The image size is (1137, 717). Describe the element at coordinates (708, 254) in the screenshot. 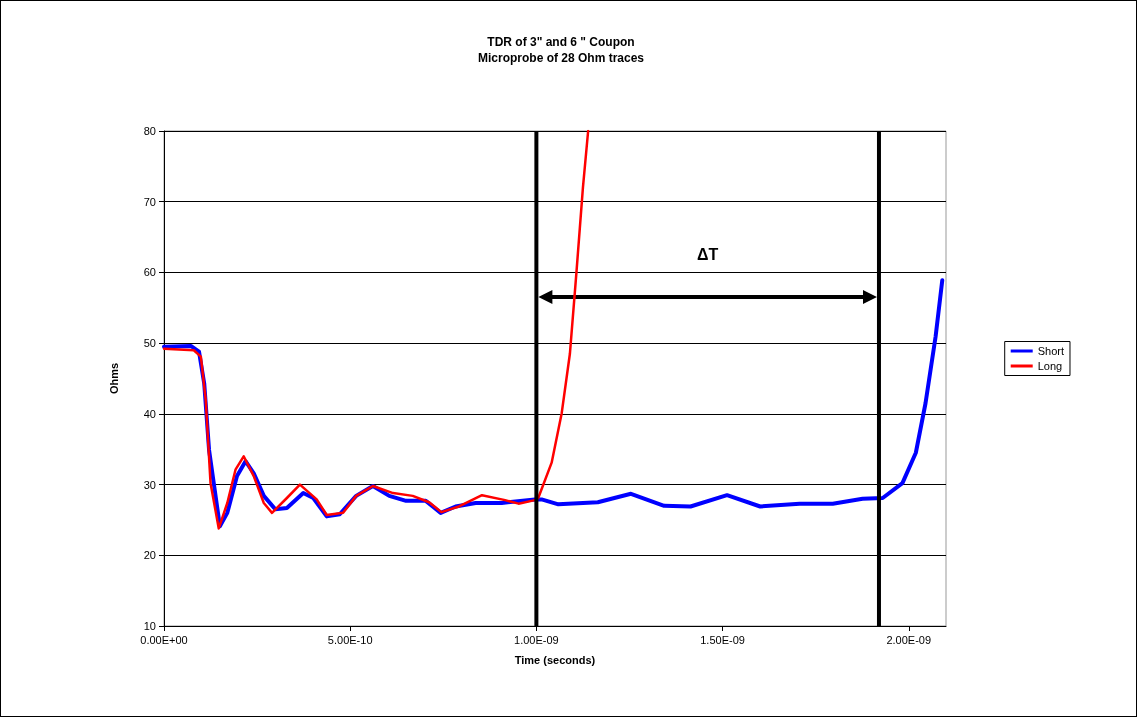

I see `annotation: ΔT` at that location.